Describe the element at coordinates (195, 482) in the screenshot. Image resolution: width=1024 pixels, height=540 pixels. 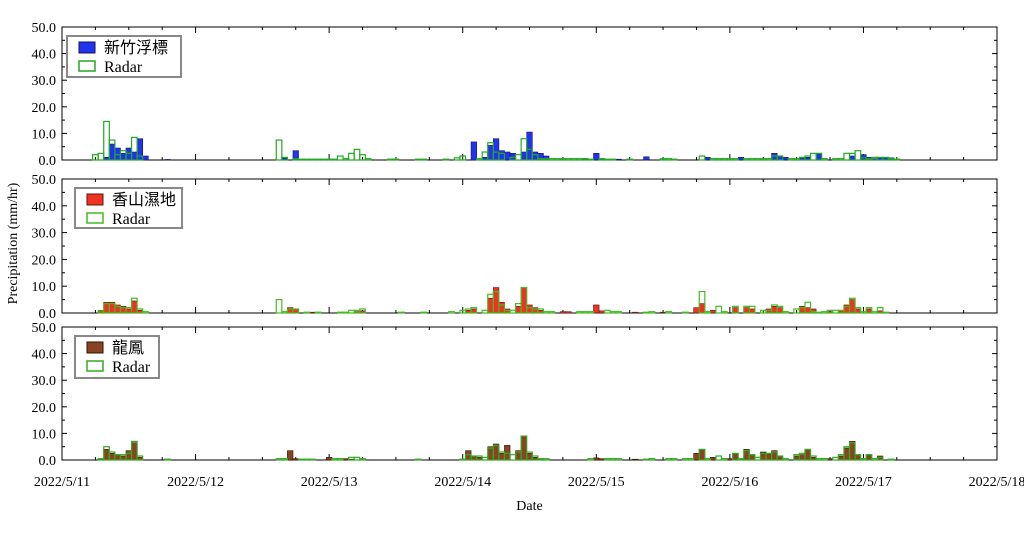
I see `x-tick-label: 2022/5/12` at that location.